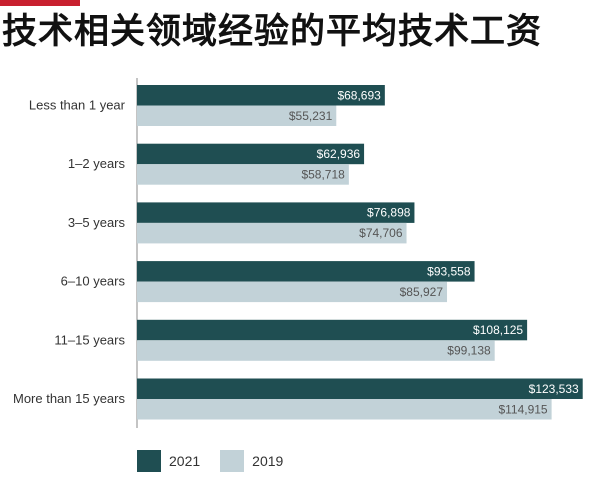 The image size is (595, 482). I want to click on legend-item-2019: 2019, so click(251, 461).